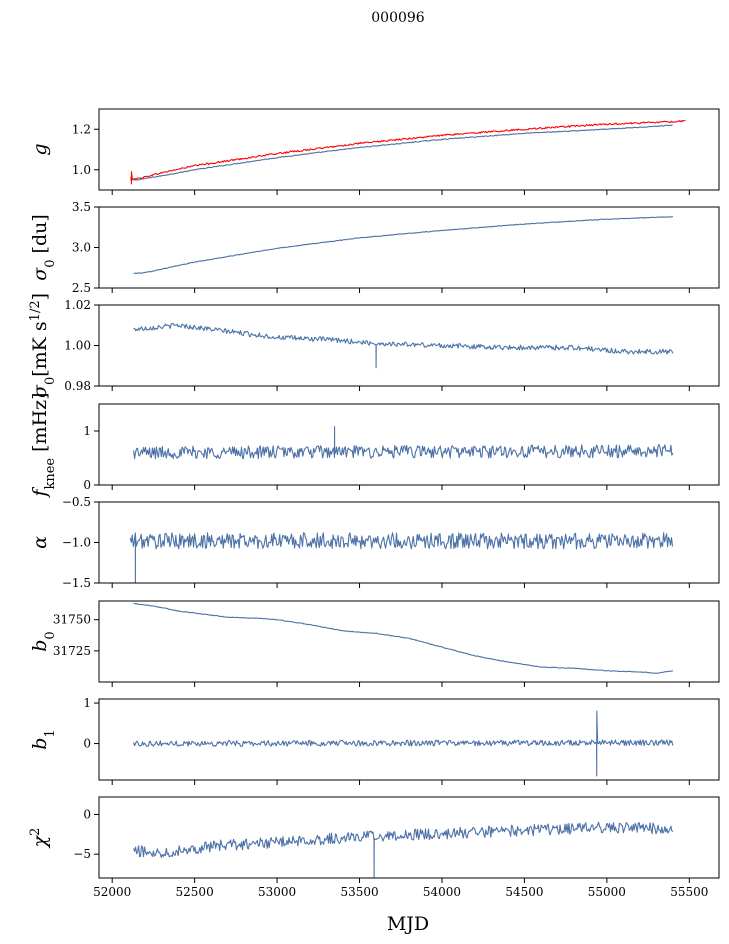 This screenshot has height=944, width=729. What do you see at coordinates (81, 129) in the screenshot?
I see `y-tick-label: 1.2` at bounding box center [81, 129].